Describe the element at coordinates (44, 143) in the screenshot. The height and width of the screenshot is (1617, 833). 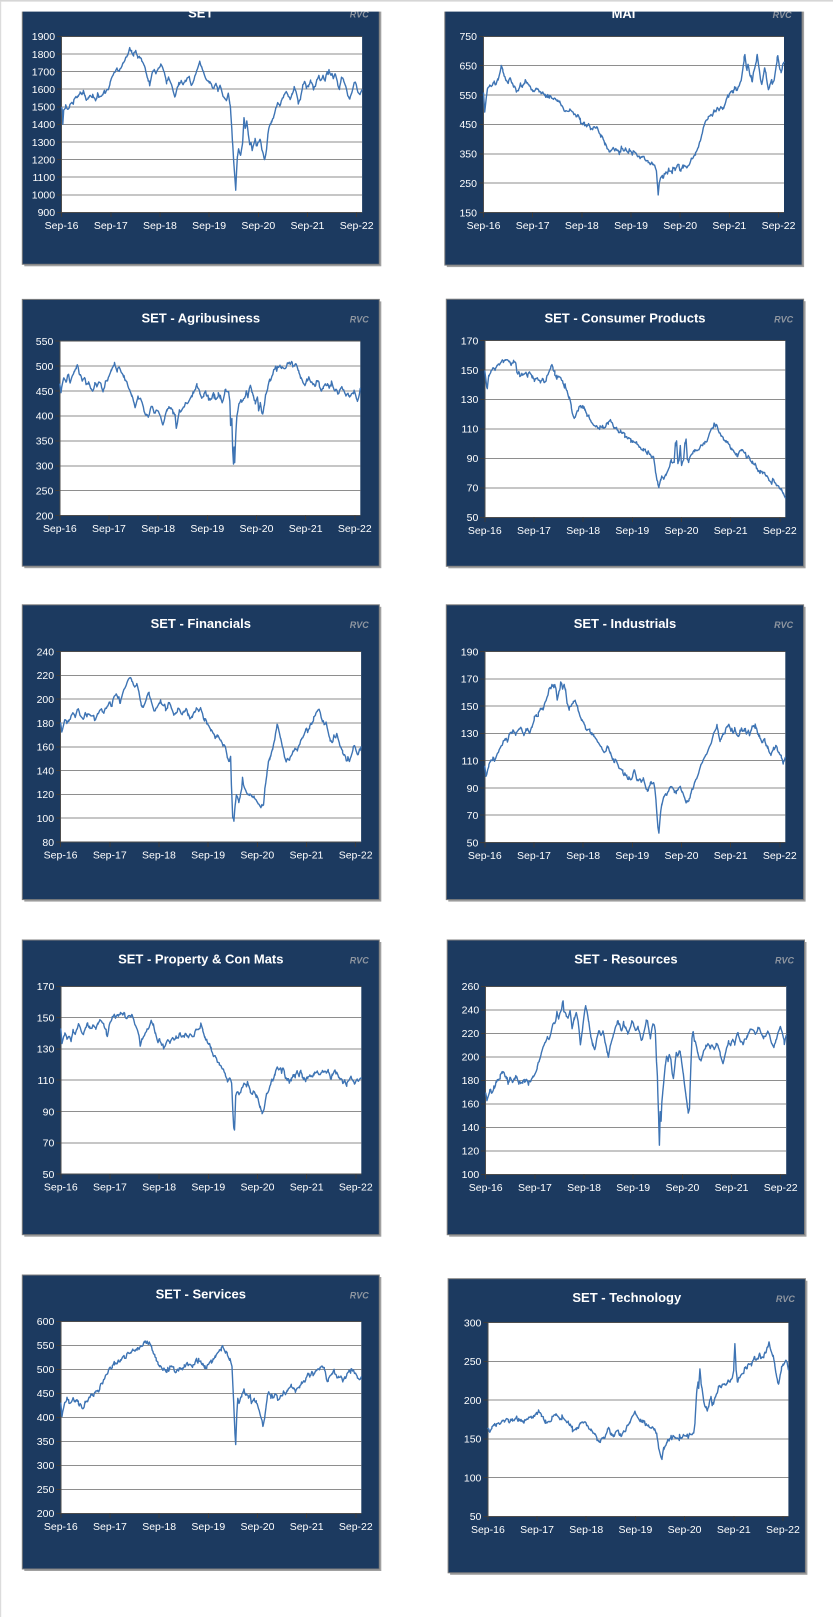
I see `svg-text: 1300` at that location.